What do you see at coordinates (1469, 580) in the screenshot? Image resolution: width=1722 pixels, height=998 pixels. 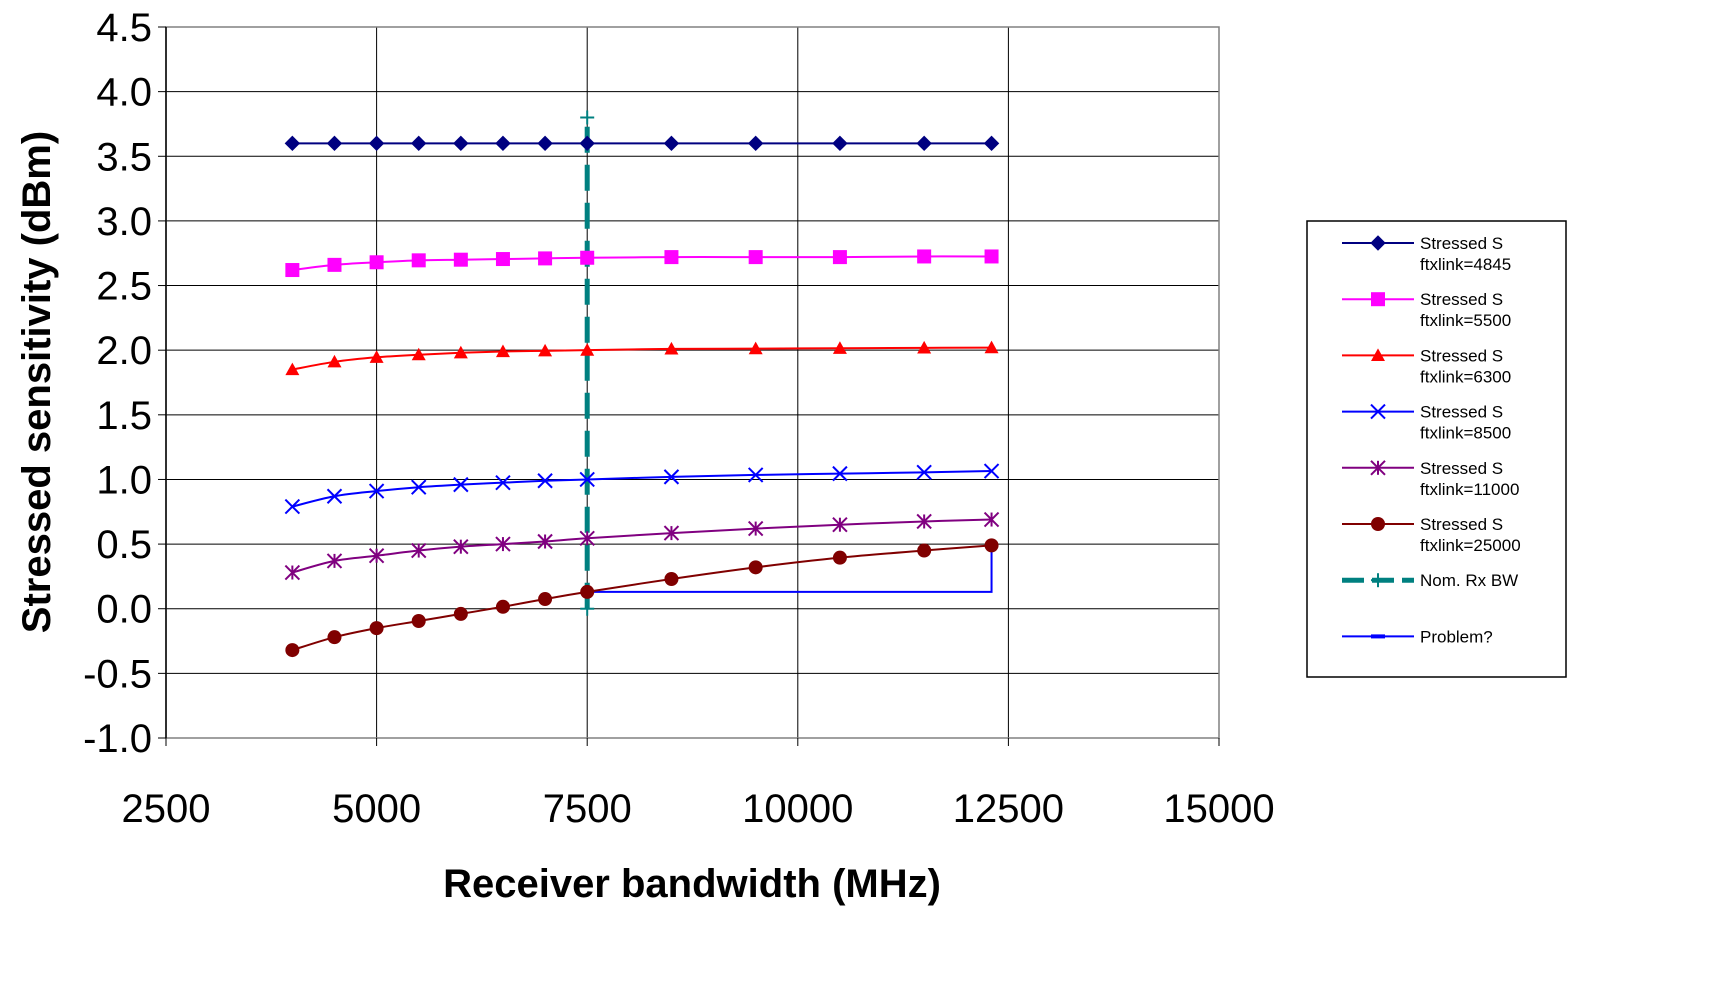 I see `legend-label: Nom. Rx BW` at bounding box center [1469, 580].